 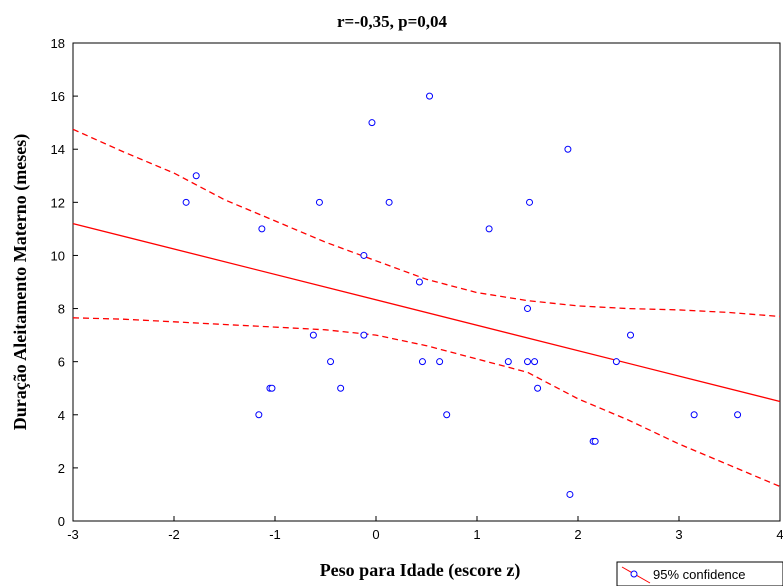 I want to click on legend-box, so click(x=699, y=573).